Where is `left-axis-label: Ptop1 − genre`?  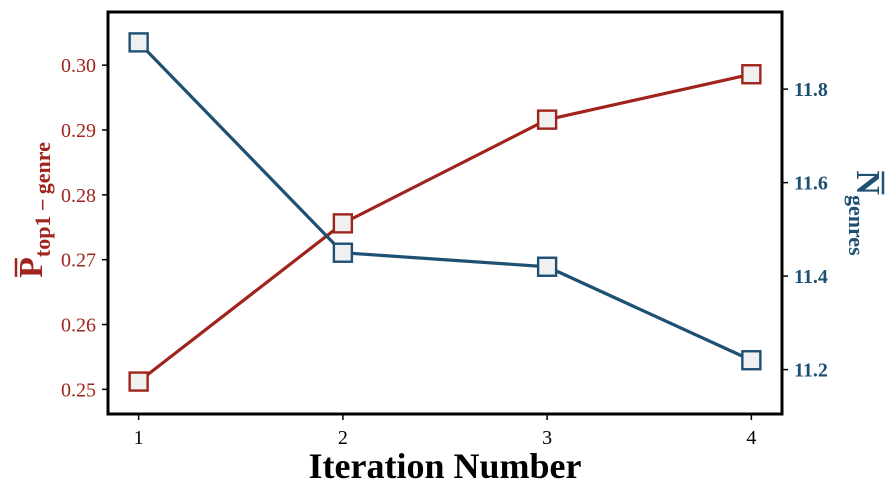
left-axis-label: Ptop1 − genre is located at coordinates (34, 210).